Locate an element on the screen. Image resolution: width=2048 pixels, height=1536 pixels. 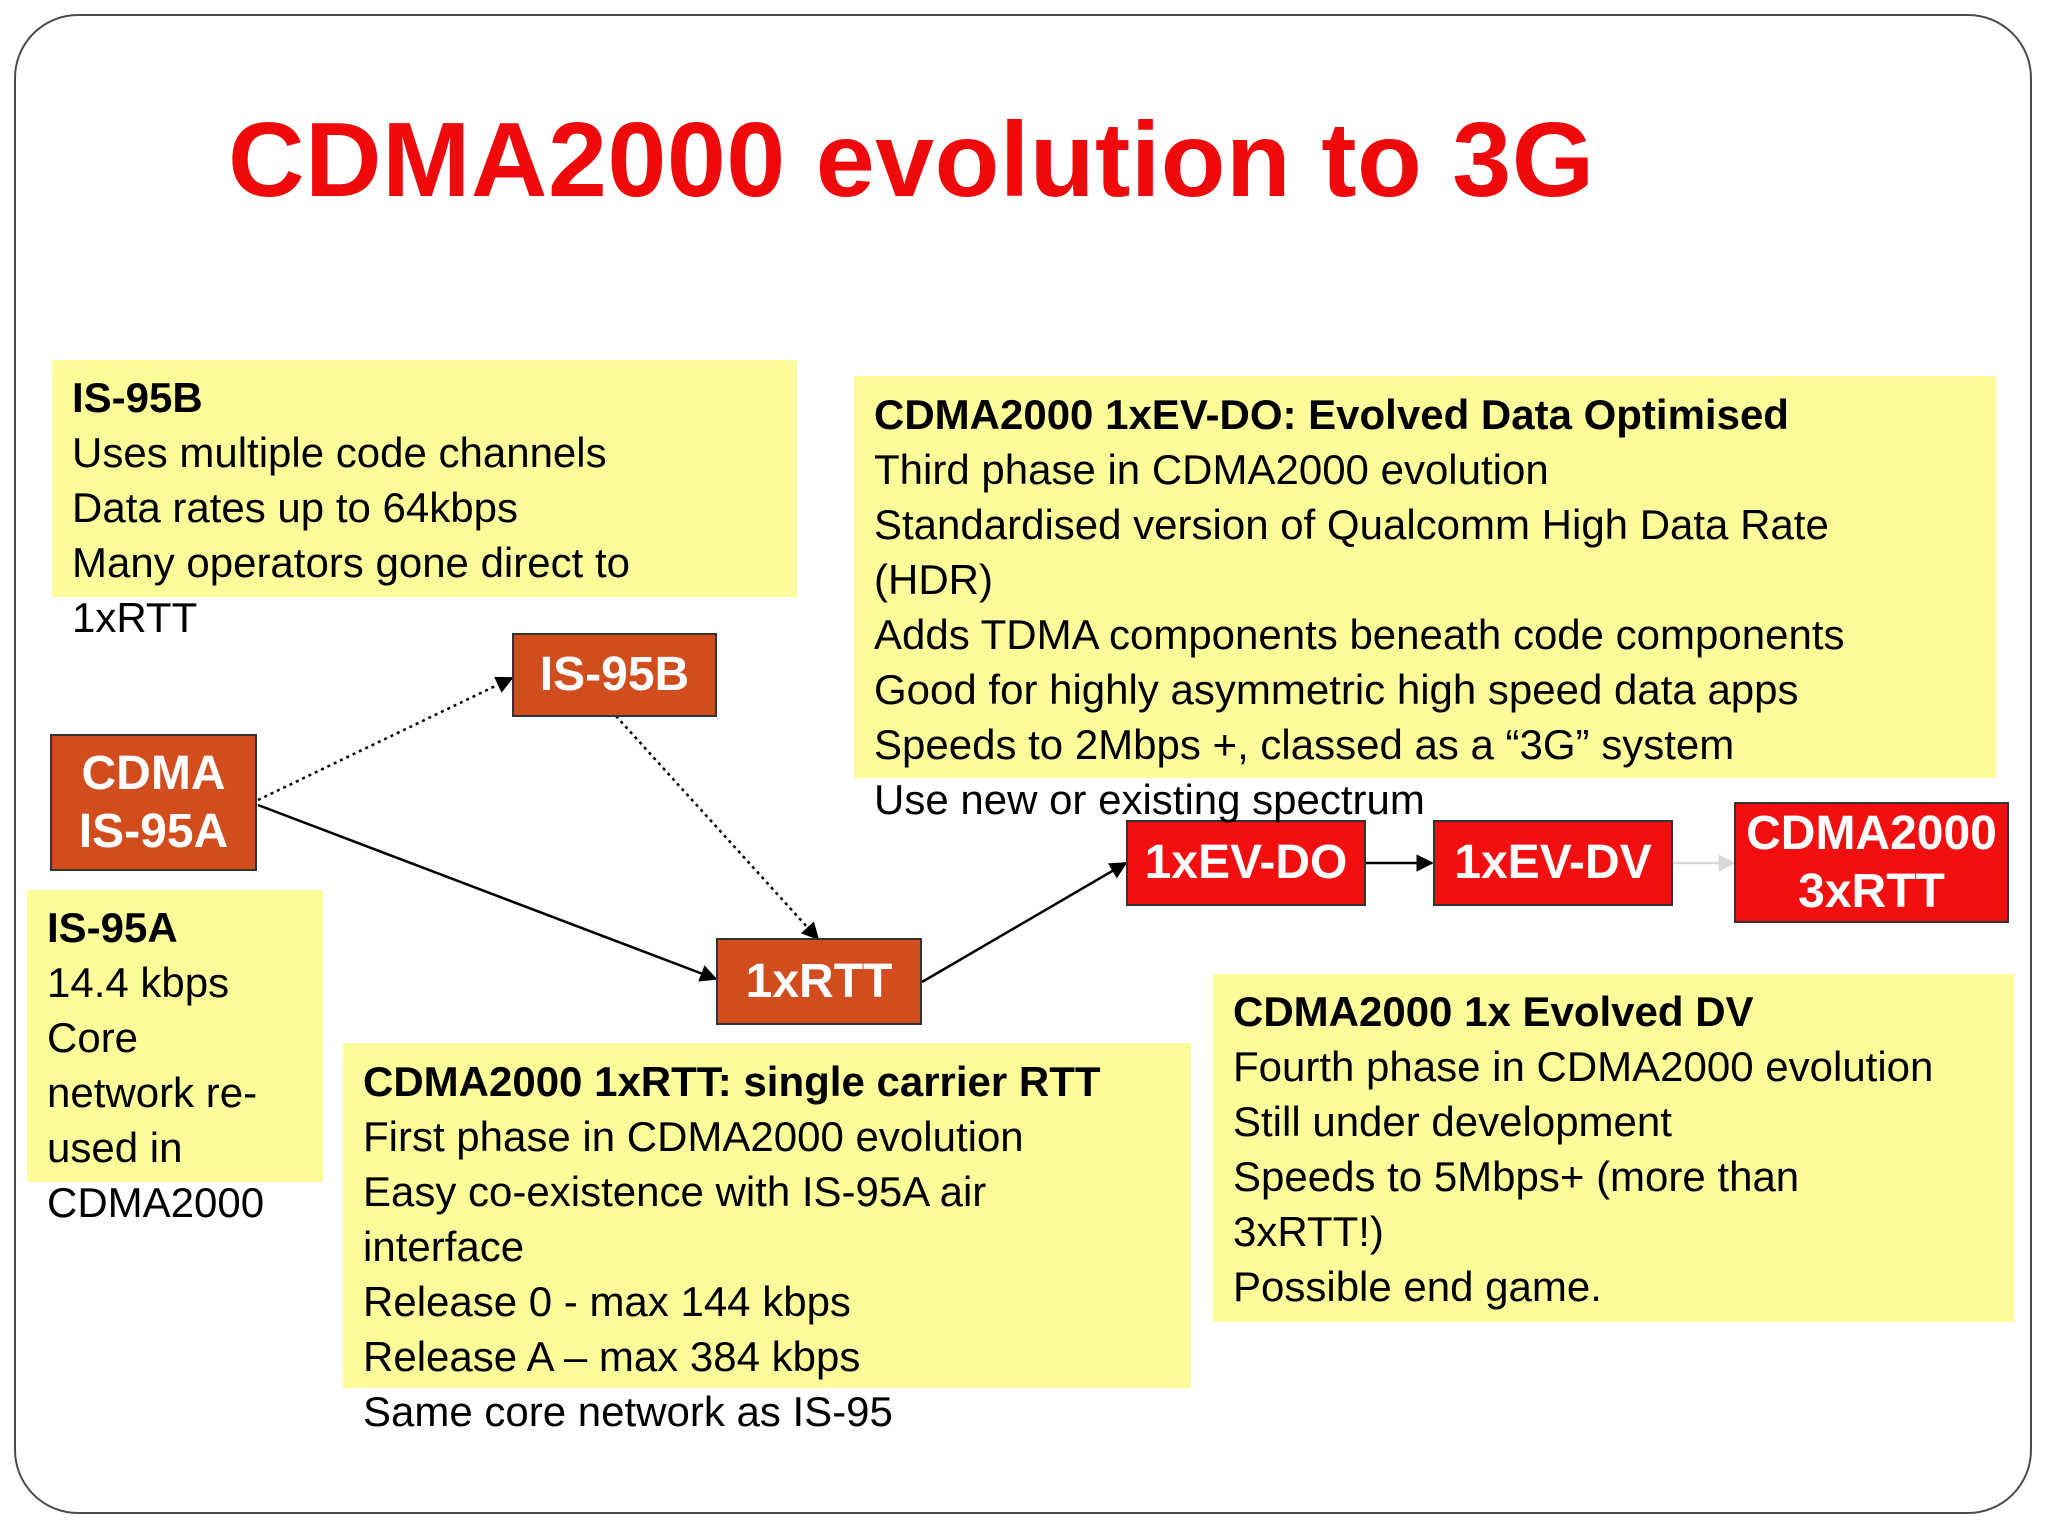
note-evdv-line: 3xRTT!) is located at coordinates (1308, 1231).